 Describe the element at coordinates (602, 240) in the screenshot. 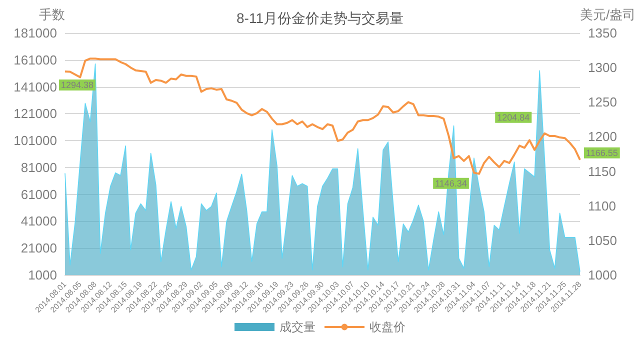

I see `y2-tick-label: 1050` at that location.